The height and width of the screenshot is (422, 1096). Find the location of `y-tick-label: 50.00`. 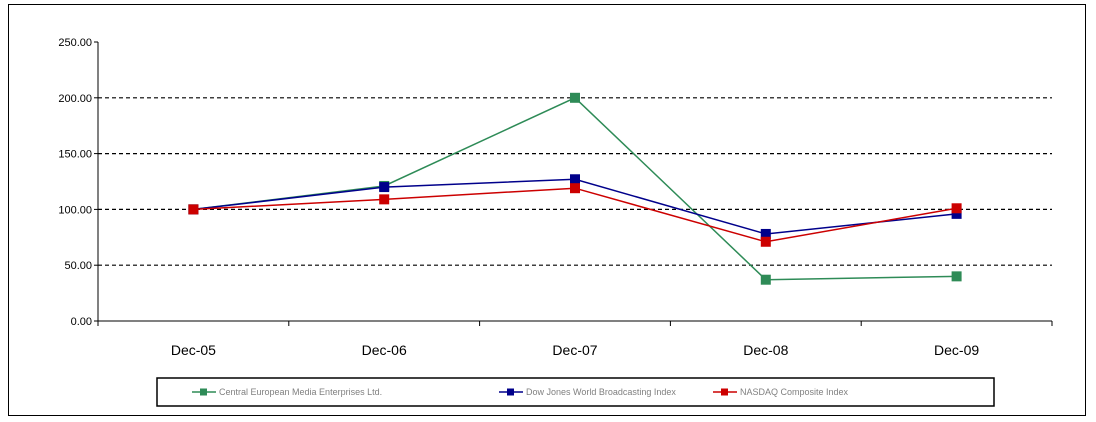

y-tick-label: 50.00 is located at coordinates (78, 266).